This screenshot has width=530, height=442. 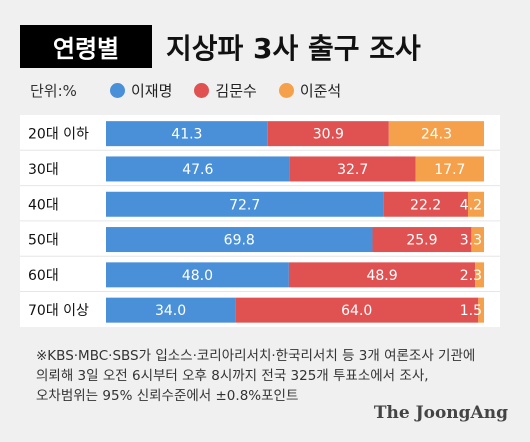 What do you see at coordinates (471, 276) in the screenshot?
I see `data-label: 2.3` at bounding box center [471, 276].